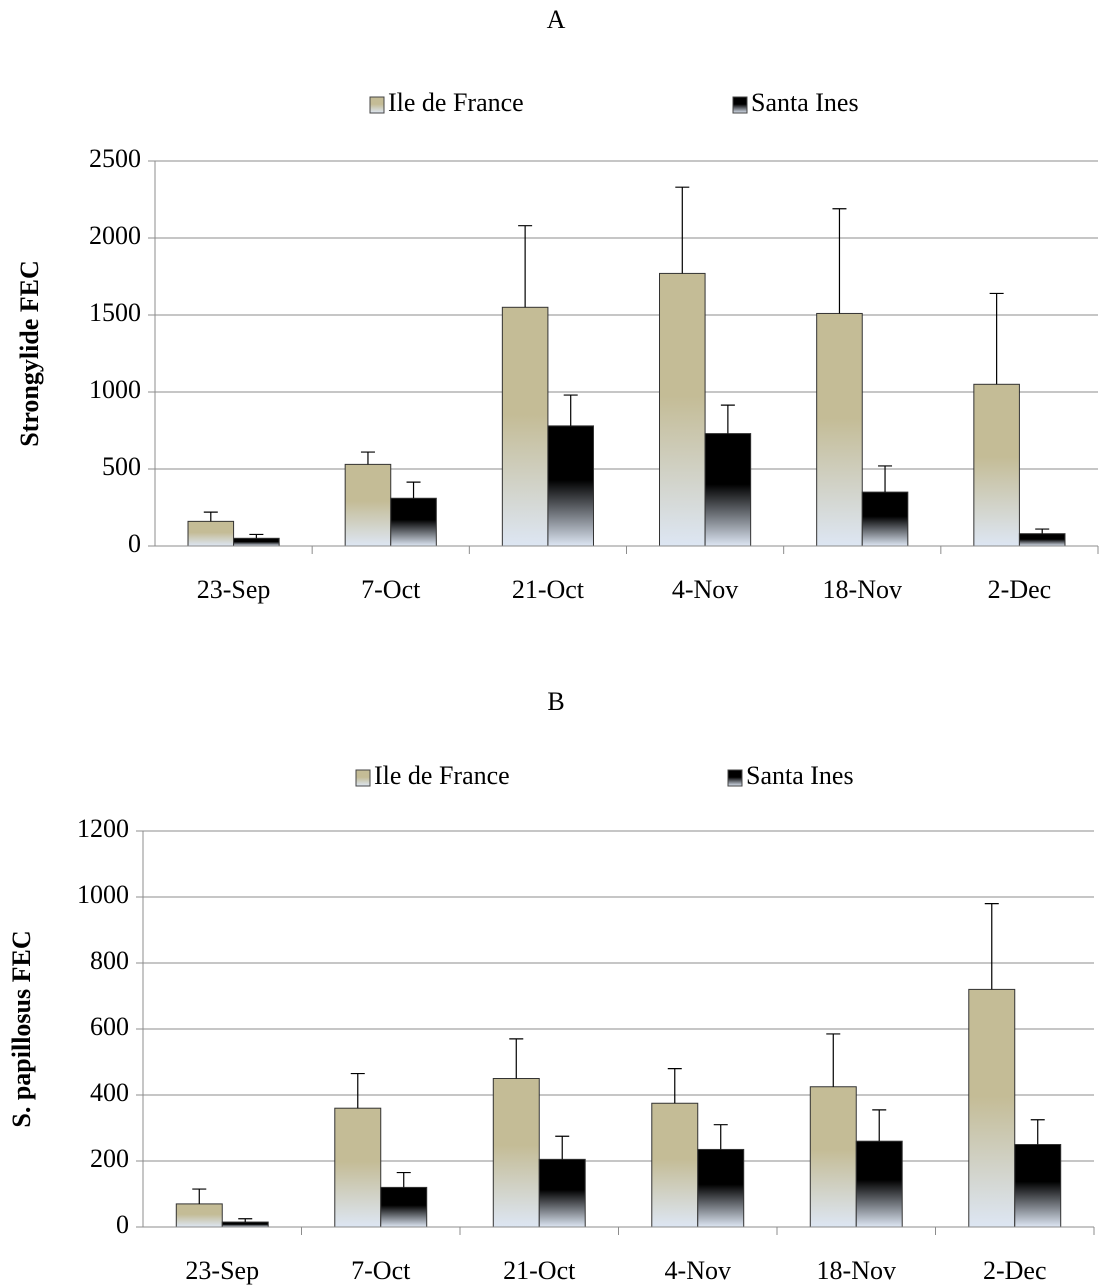 The image size is (1099, 1288). I want to click on y-tick-label: 2000, so click(115, 235).